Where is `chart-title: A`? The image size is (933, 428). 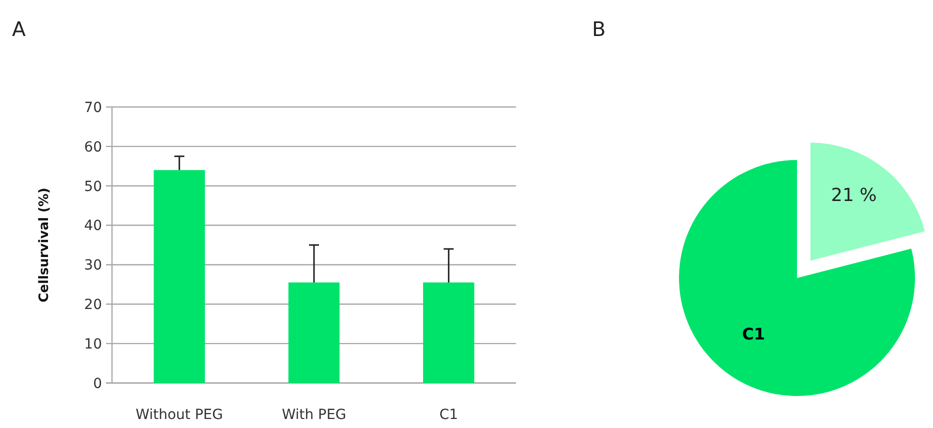
chart-title: A is located at coordinates (19, 29).